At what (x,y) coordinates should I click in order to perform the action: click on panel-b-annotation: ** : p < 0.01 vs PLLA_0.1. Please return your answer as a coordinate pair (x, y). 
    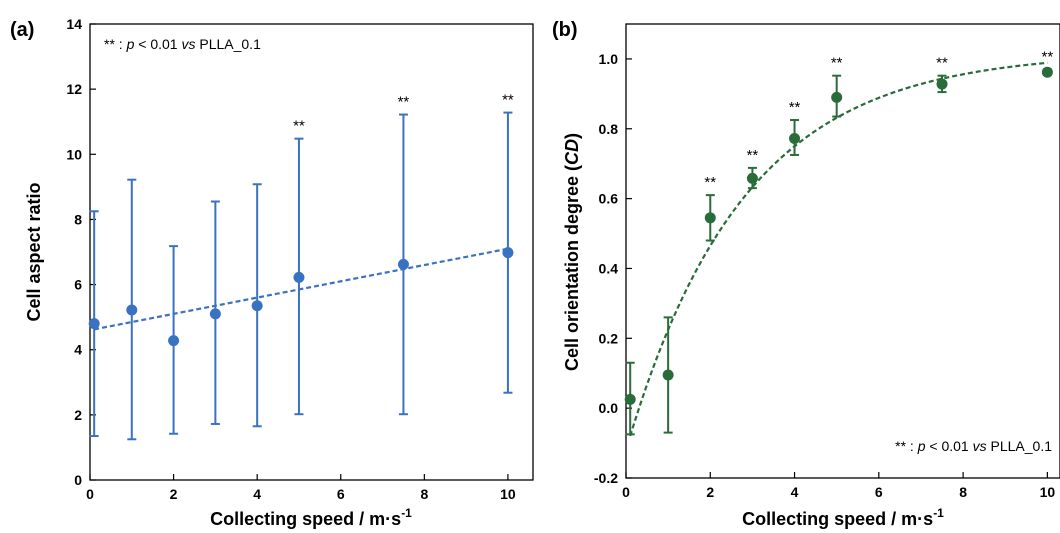
    Looking at the image, I should click on (973, 446).